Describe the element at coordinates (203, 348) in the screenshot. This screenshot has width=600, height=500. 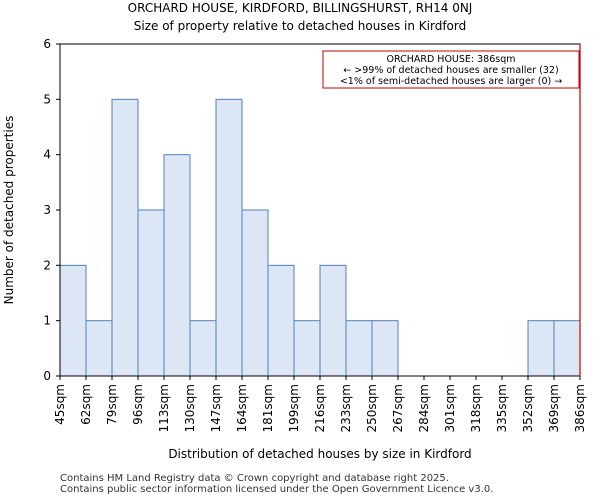
I see `bar-130sqm` at that location.